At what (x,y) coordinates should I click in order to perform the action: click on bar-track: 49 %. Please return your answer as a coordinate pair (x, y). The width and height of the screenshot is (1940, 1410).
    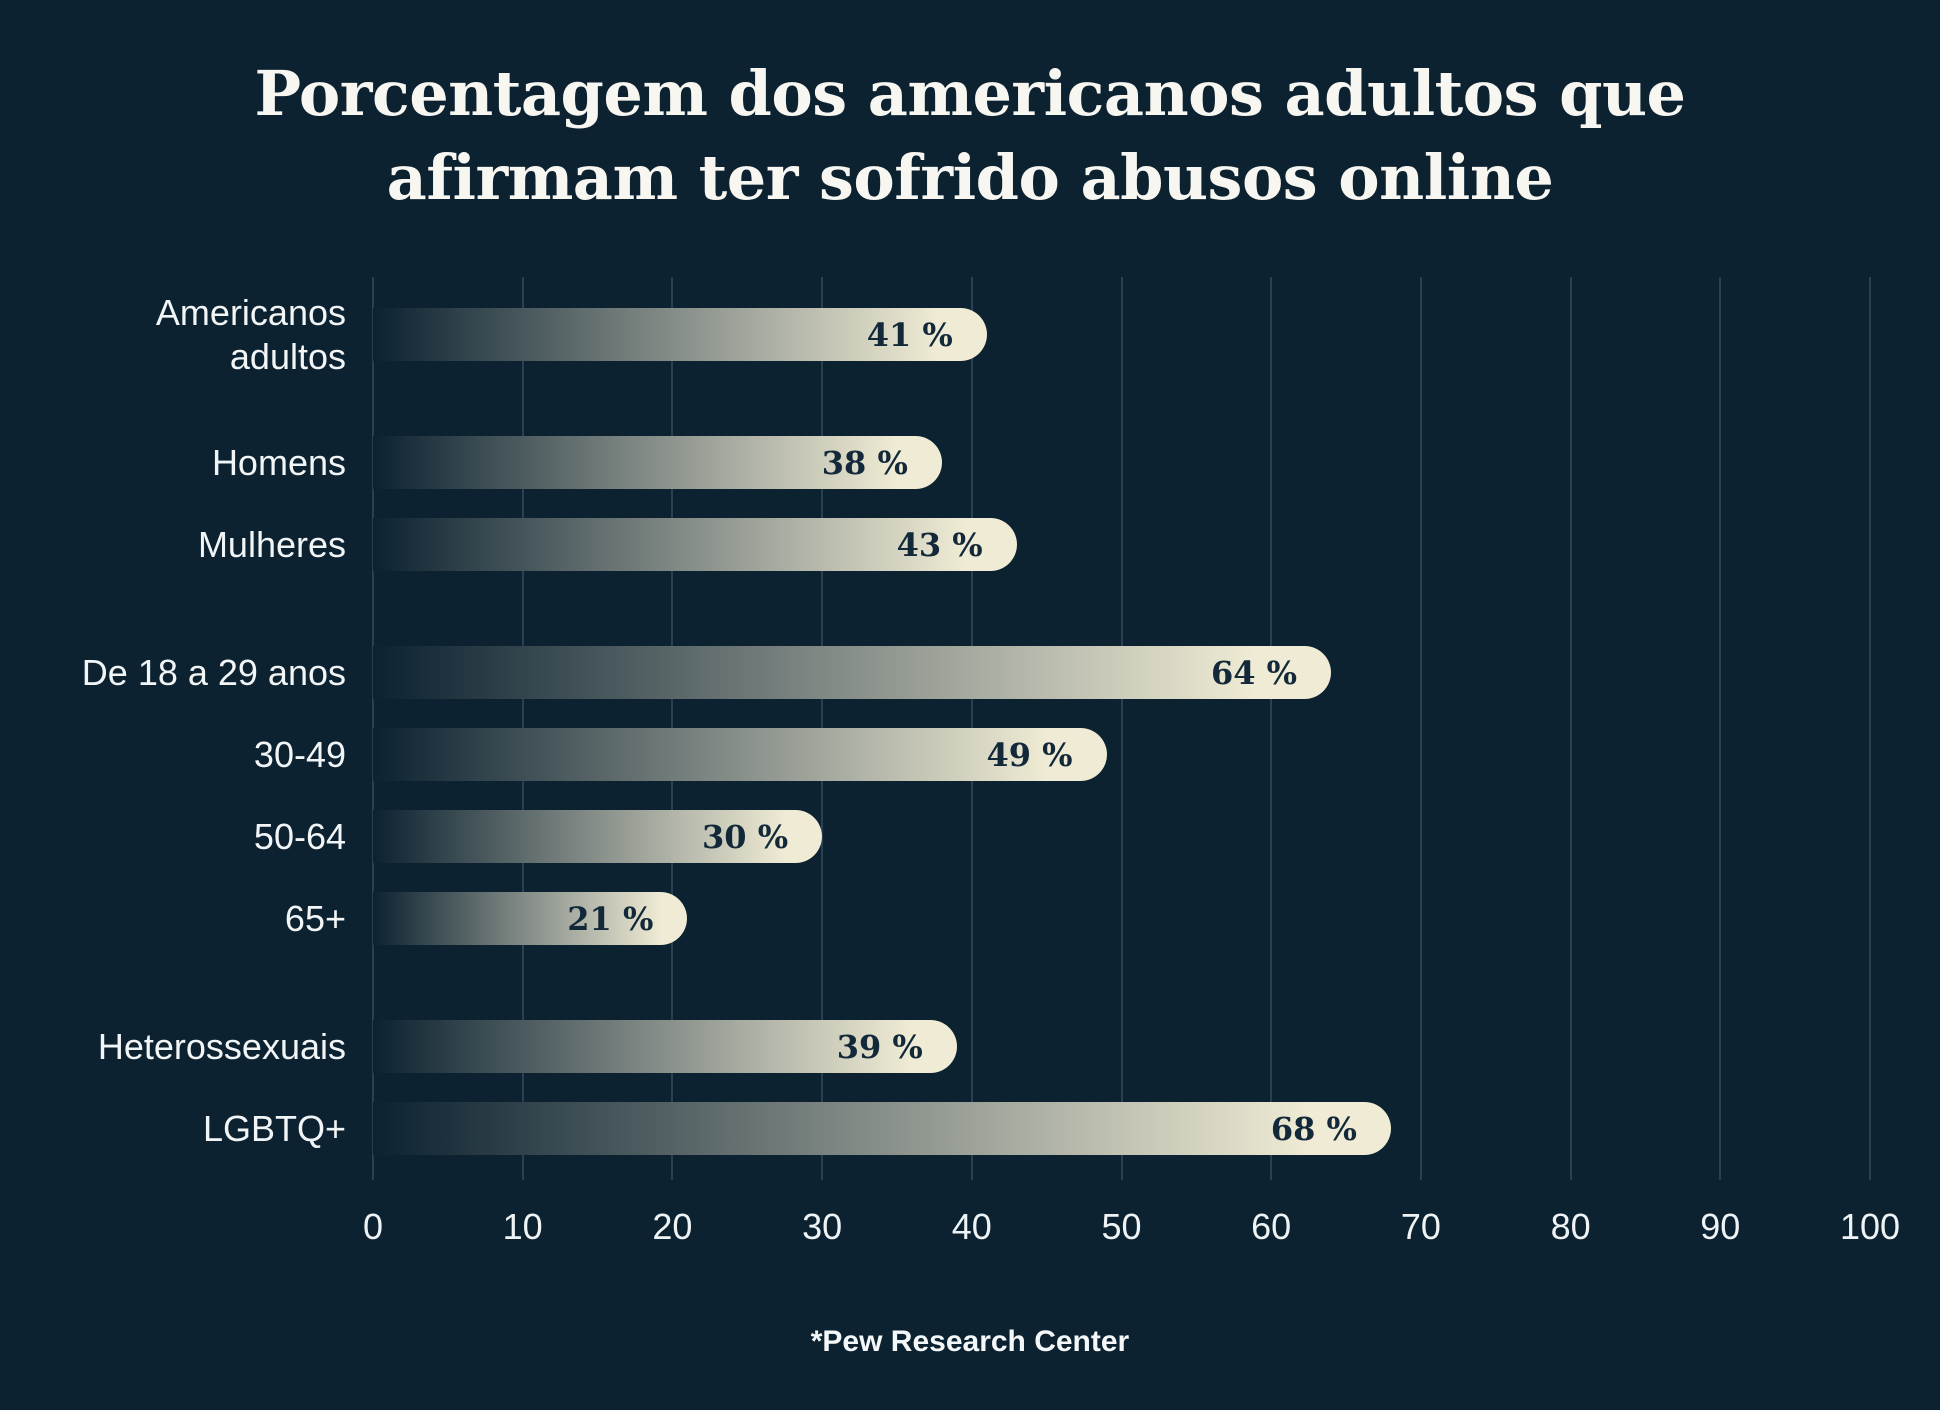
    Looking at the image, I should click on (1121, 754).